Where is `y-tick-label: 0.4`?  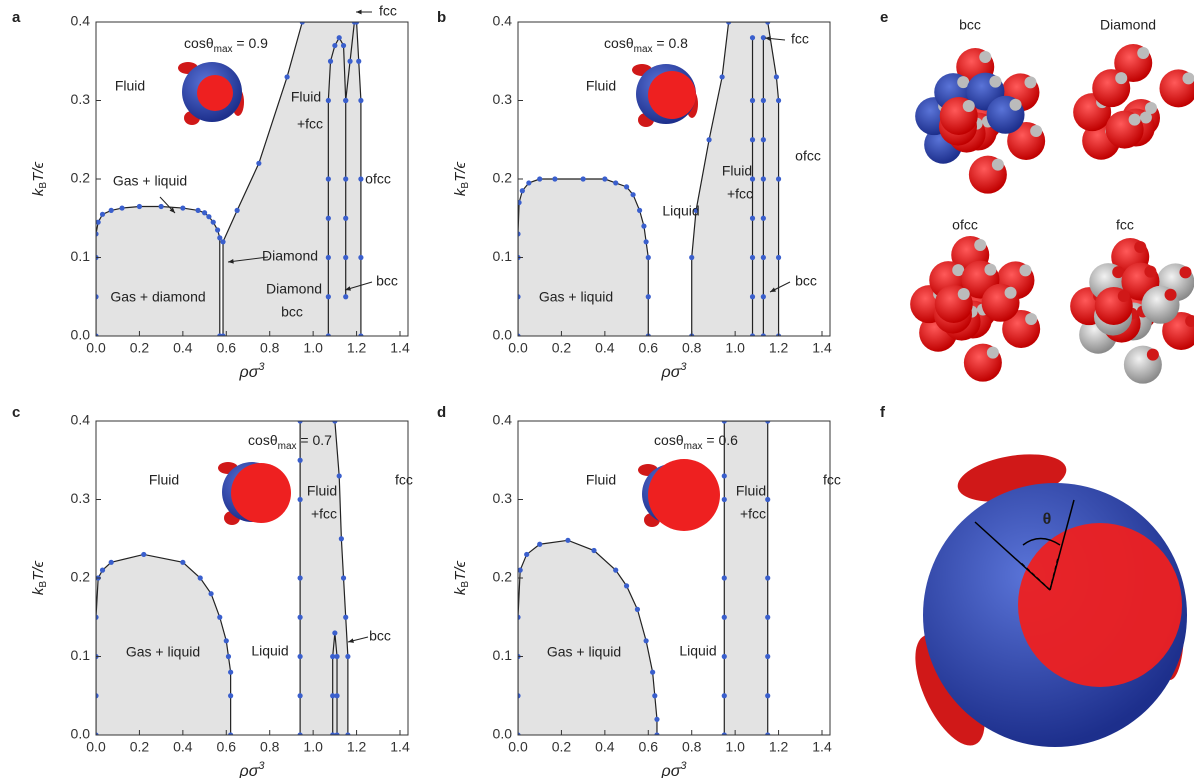
y-tick-label: 0.4 is located at coordinates (503, 420).